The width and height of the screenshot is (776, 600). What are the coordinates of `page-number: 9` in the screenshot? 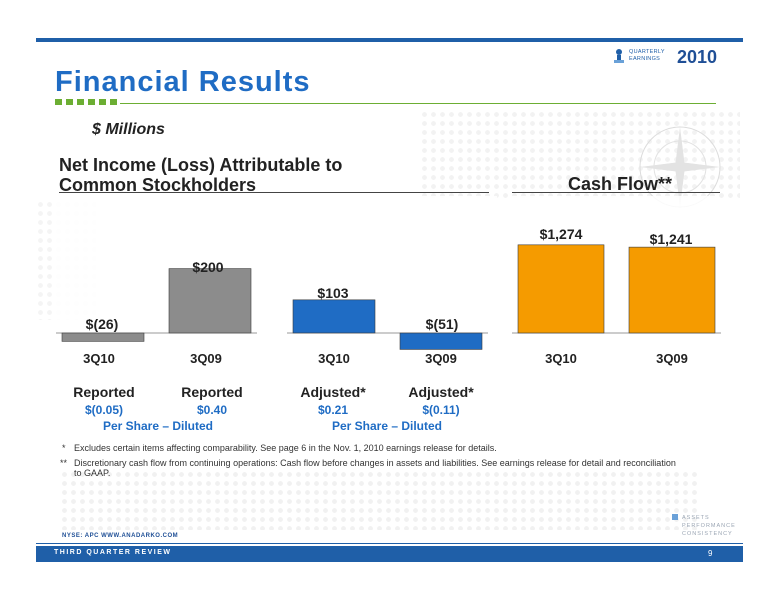 It's located at (710, 553).